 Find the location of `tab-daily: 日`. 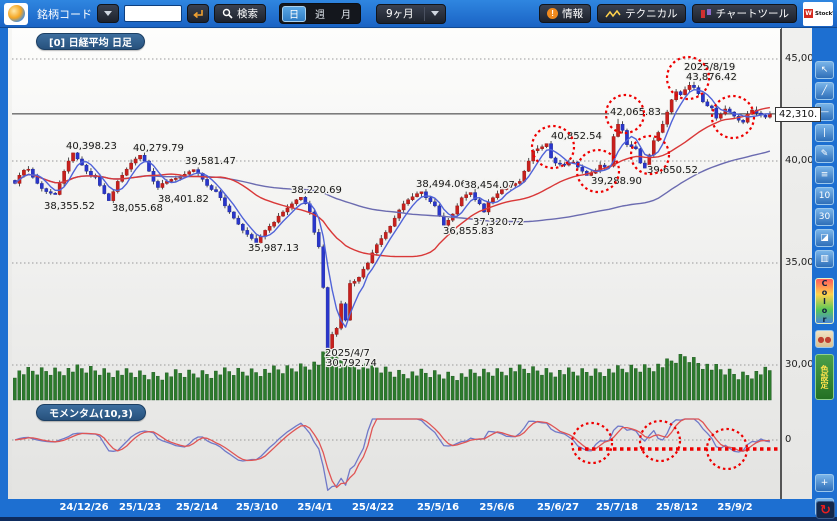

tab-daily: 日 is located at coordinates (294, 13).